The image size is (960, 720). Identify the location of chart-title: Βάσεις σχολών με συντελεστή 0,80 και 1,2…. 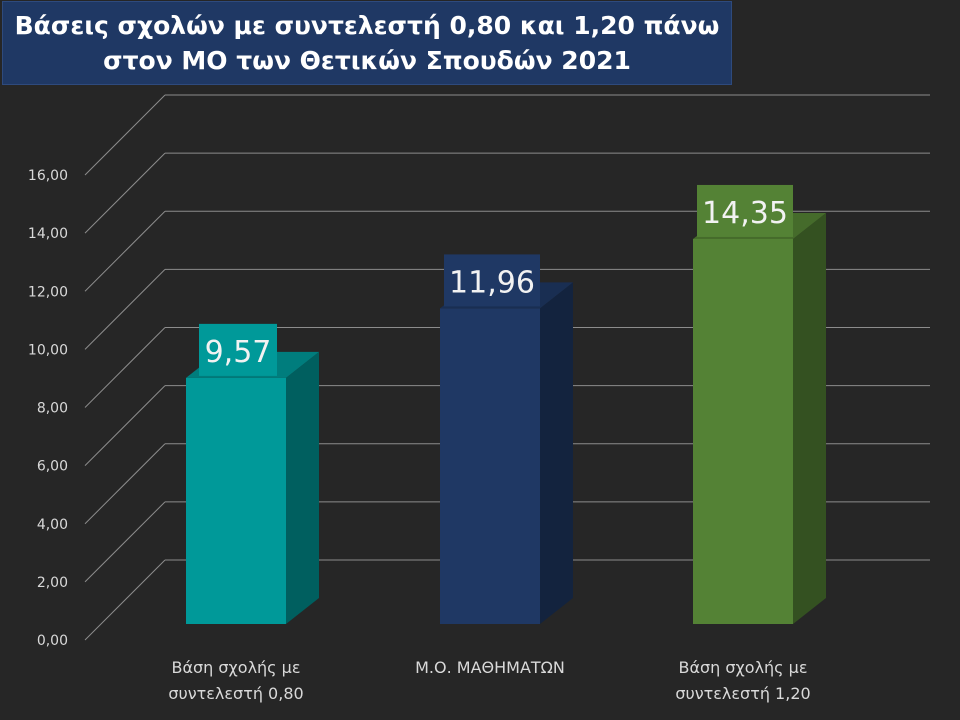
(367, 43).